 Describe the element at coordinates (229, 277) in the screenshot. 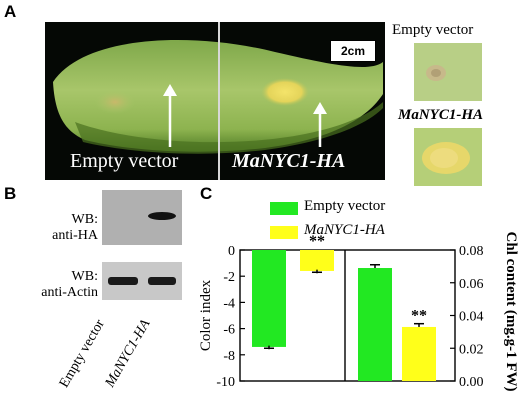

I see `left-y-tick-label: -2` at that location.